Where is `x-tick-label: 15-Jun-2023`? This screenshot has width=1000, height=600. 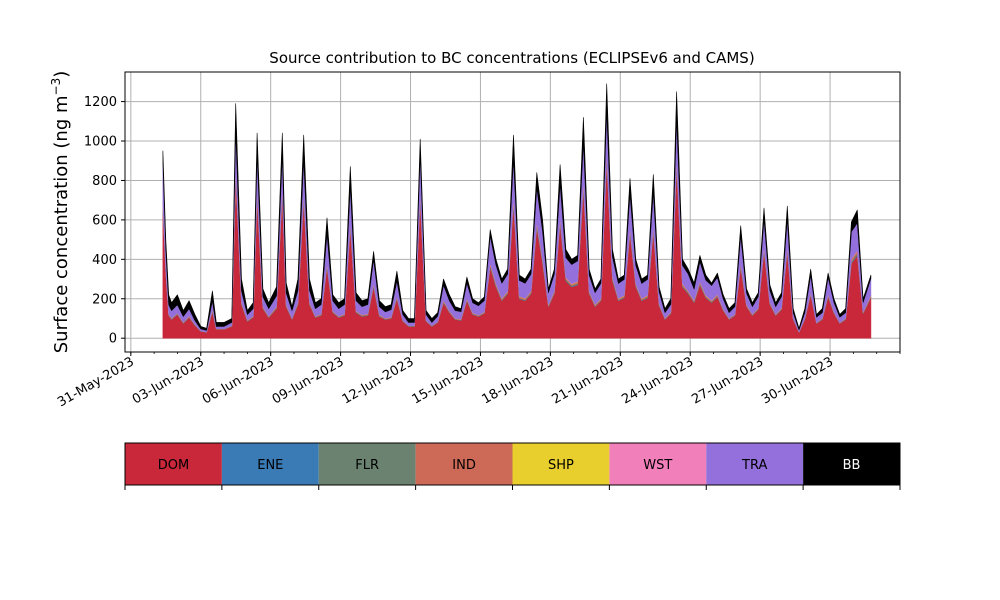 x-tick-label: 15-Jun-2023 is located at coordinates (448, 380).